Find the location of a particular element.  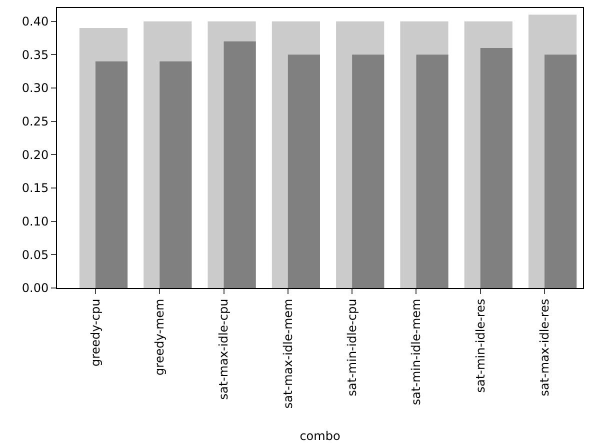

y-tick-label: 0.20 is located at coordinates (35, 155).